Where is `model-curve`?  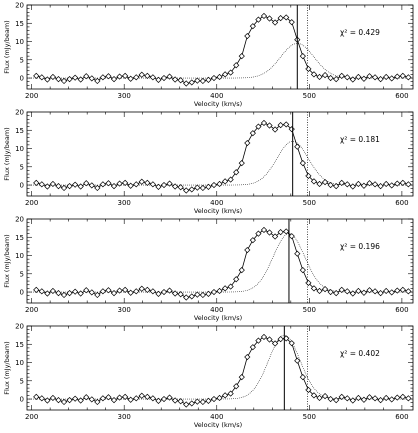 model-curve is located at coordinates (220, 61).